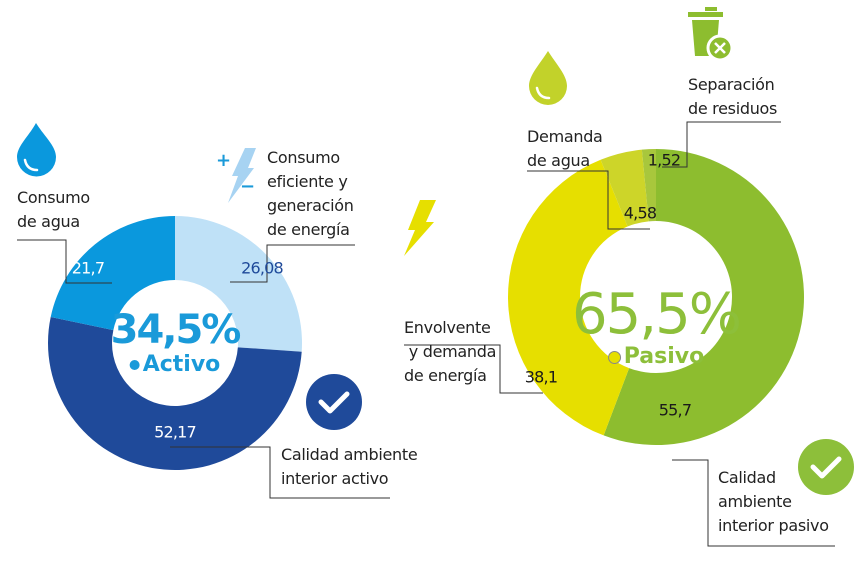 The image size is (855, 563). What do you see at coordinates (588, 200) in the screenshot?
I see `leader-line-demanda-agua` at bounding box center [588, 200].